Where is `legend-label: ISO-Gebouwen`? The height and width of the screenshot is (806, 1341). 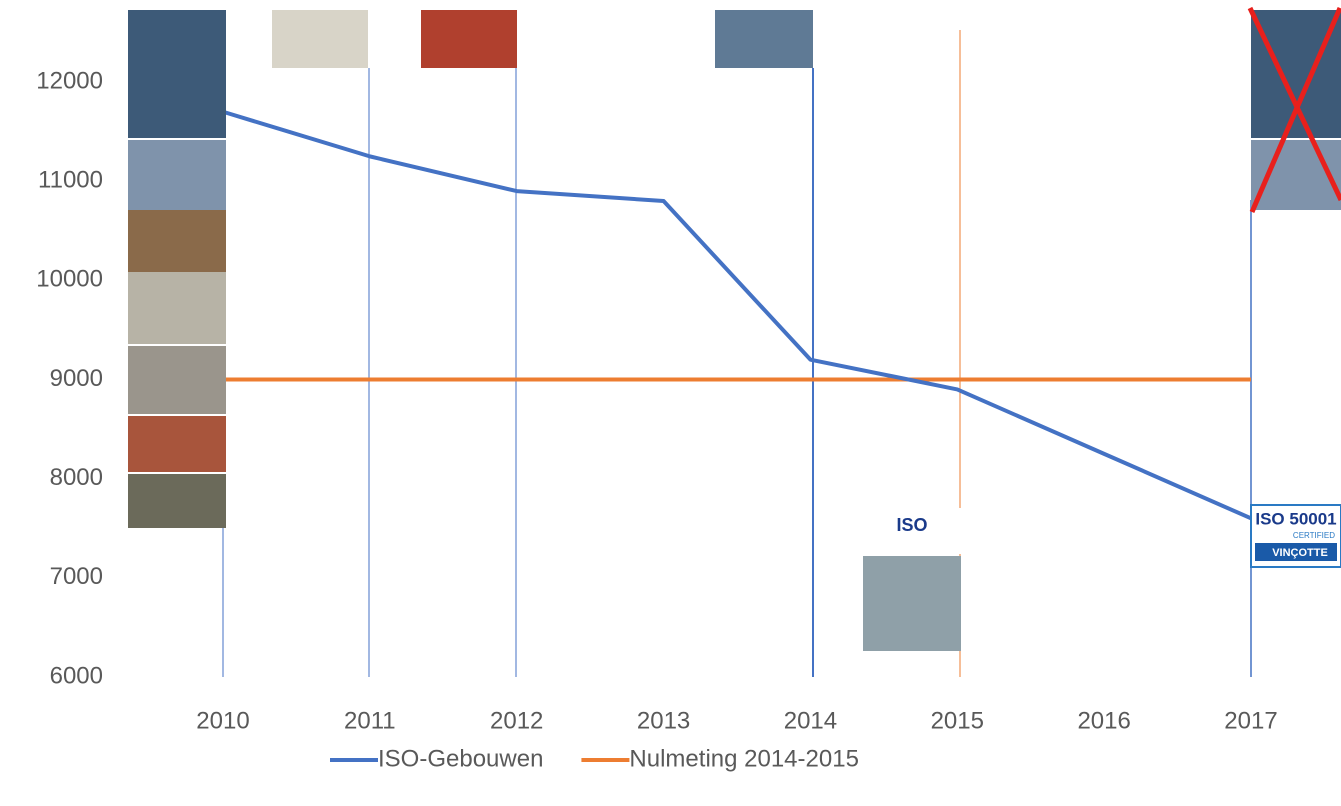
legend-label: ISO-Gebouwen is located at coordinates (460, 758).